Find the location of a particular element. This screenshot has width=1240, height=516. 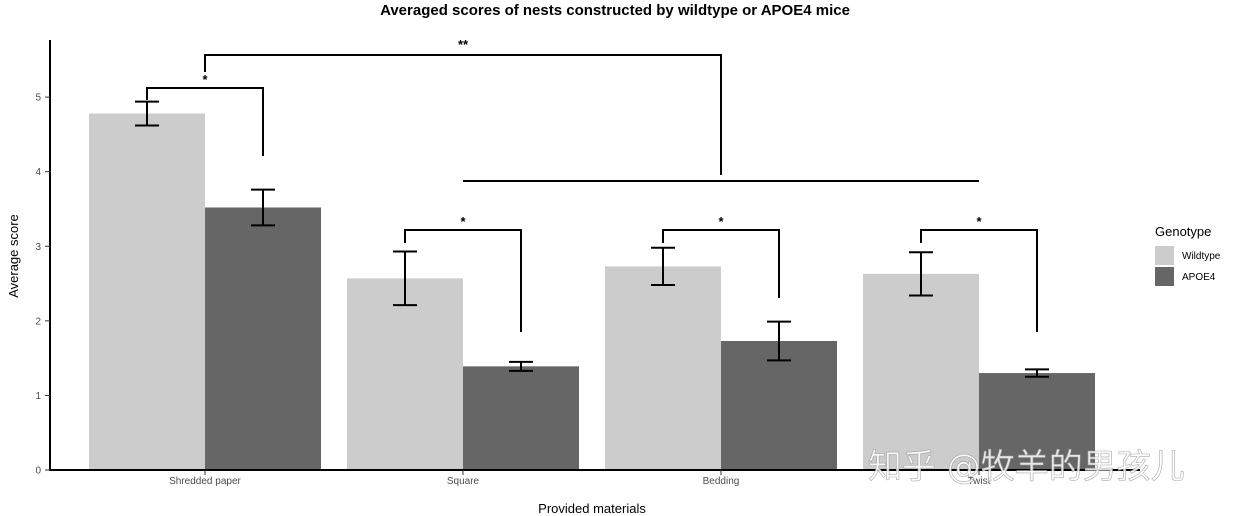

y-tick-label: 0 is located at coordinates (38, 471).